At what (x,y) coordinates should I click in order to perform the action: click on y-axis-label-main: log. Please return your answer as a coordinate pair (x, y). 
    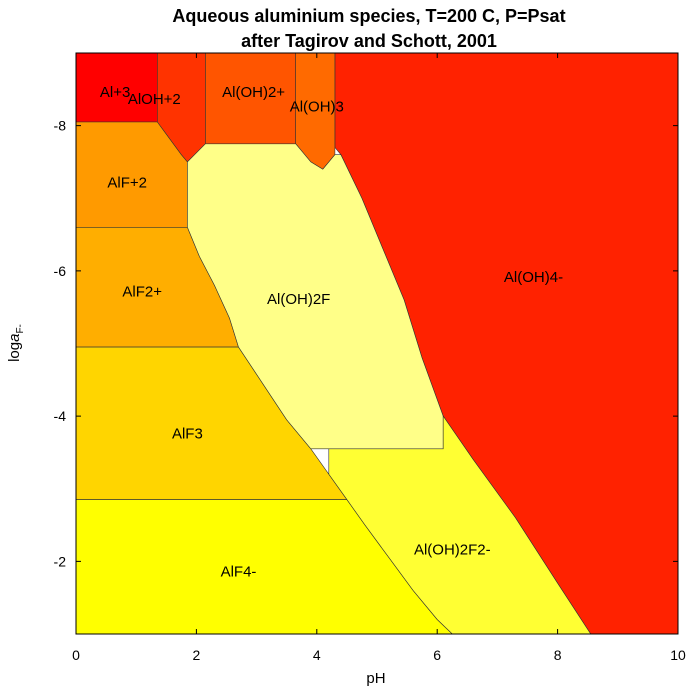
    Looking at the image, I should click on (14, 352).